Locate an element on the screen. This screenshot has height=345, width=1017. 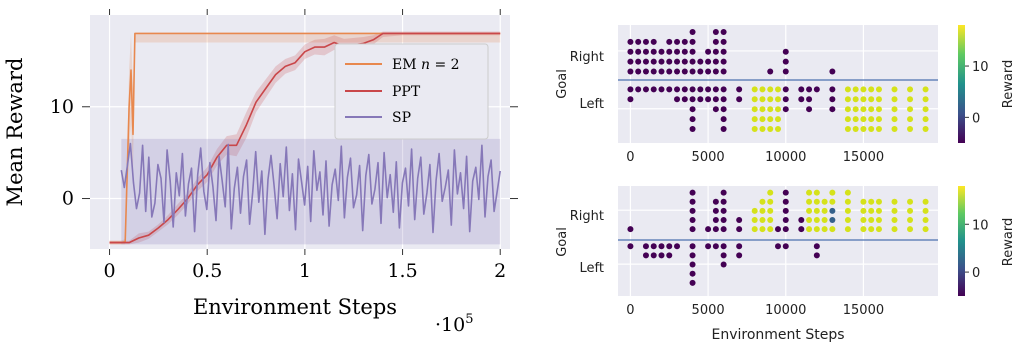
scatter-top-ylabel: Goal is located at coordinates (562, 84).